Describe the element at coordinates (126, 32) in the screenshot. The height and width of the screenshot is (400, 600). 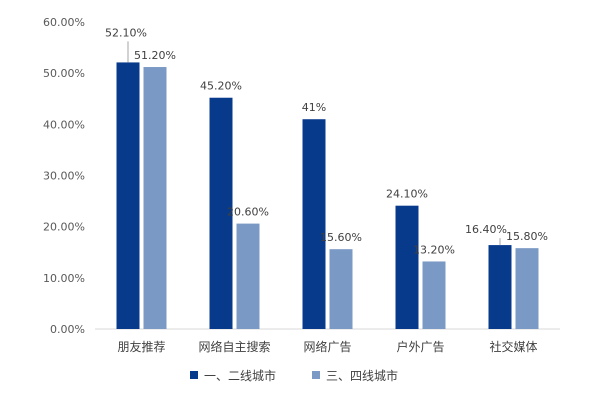
I see `data-label: 52.10%` at that location.